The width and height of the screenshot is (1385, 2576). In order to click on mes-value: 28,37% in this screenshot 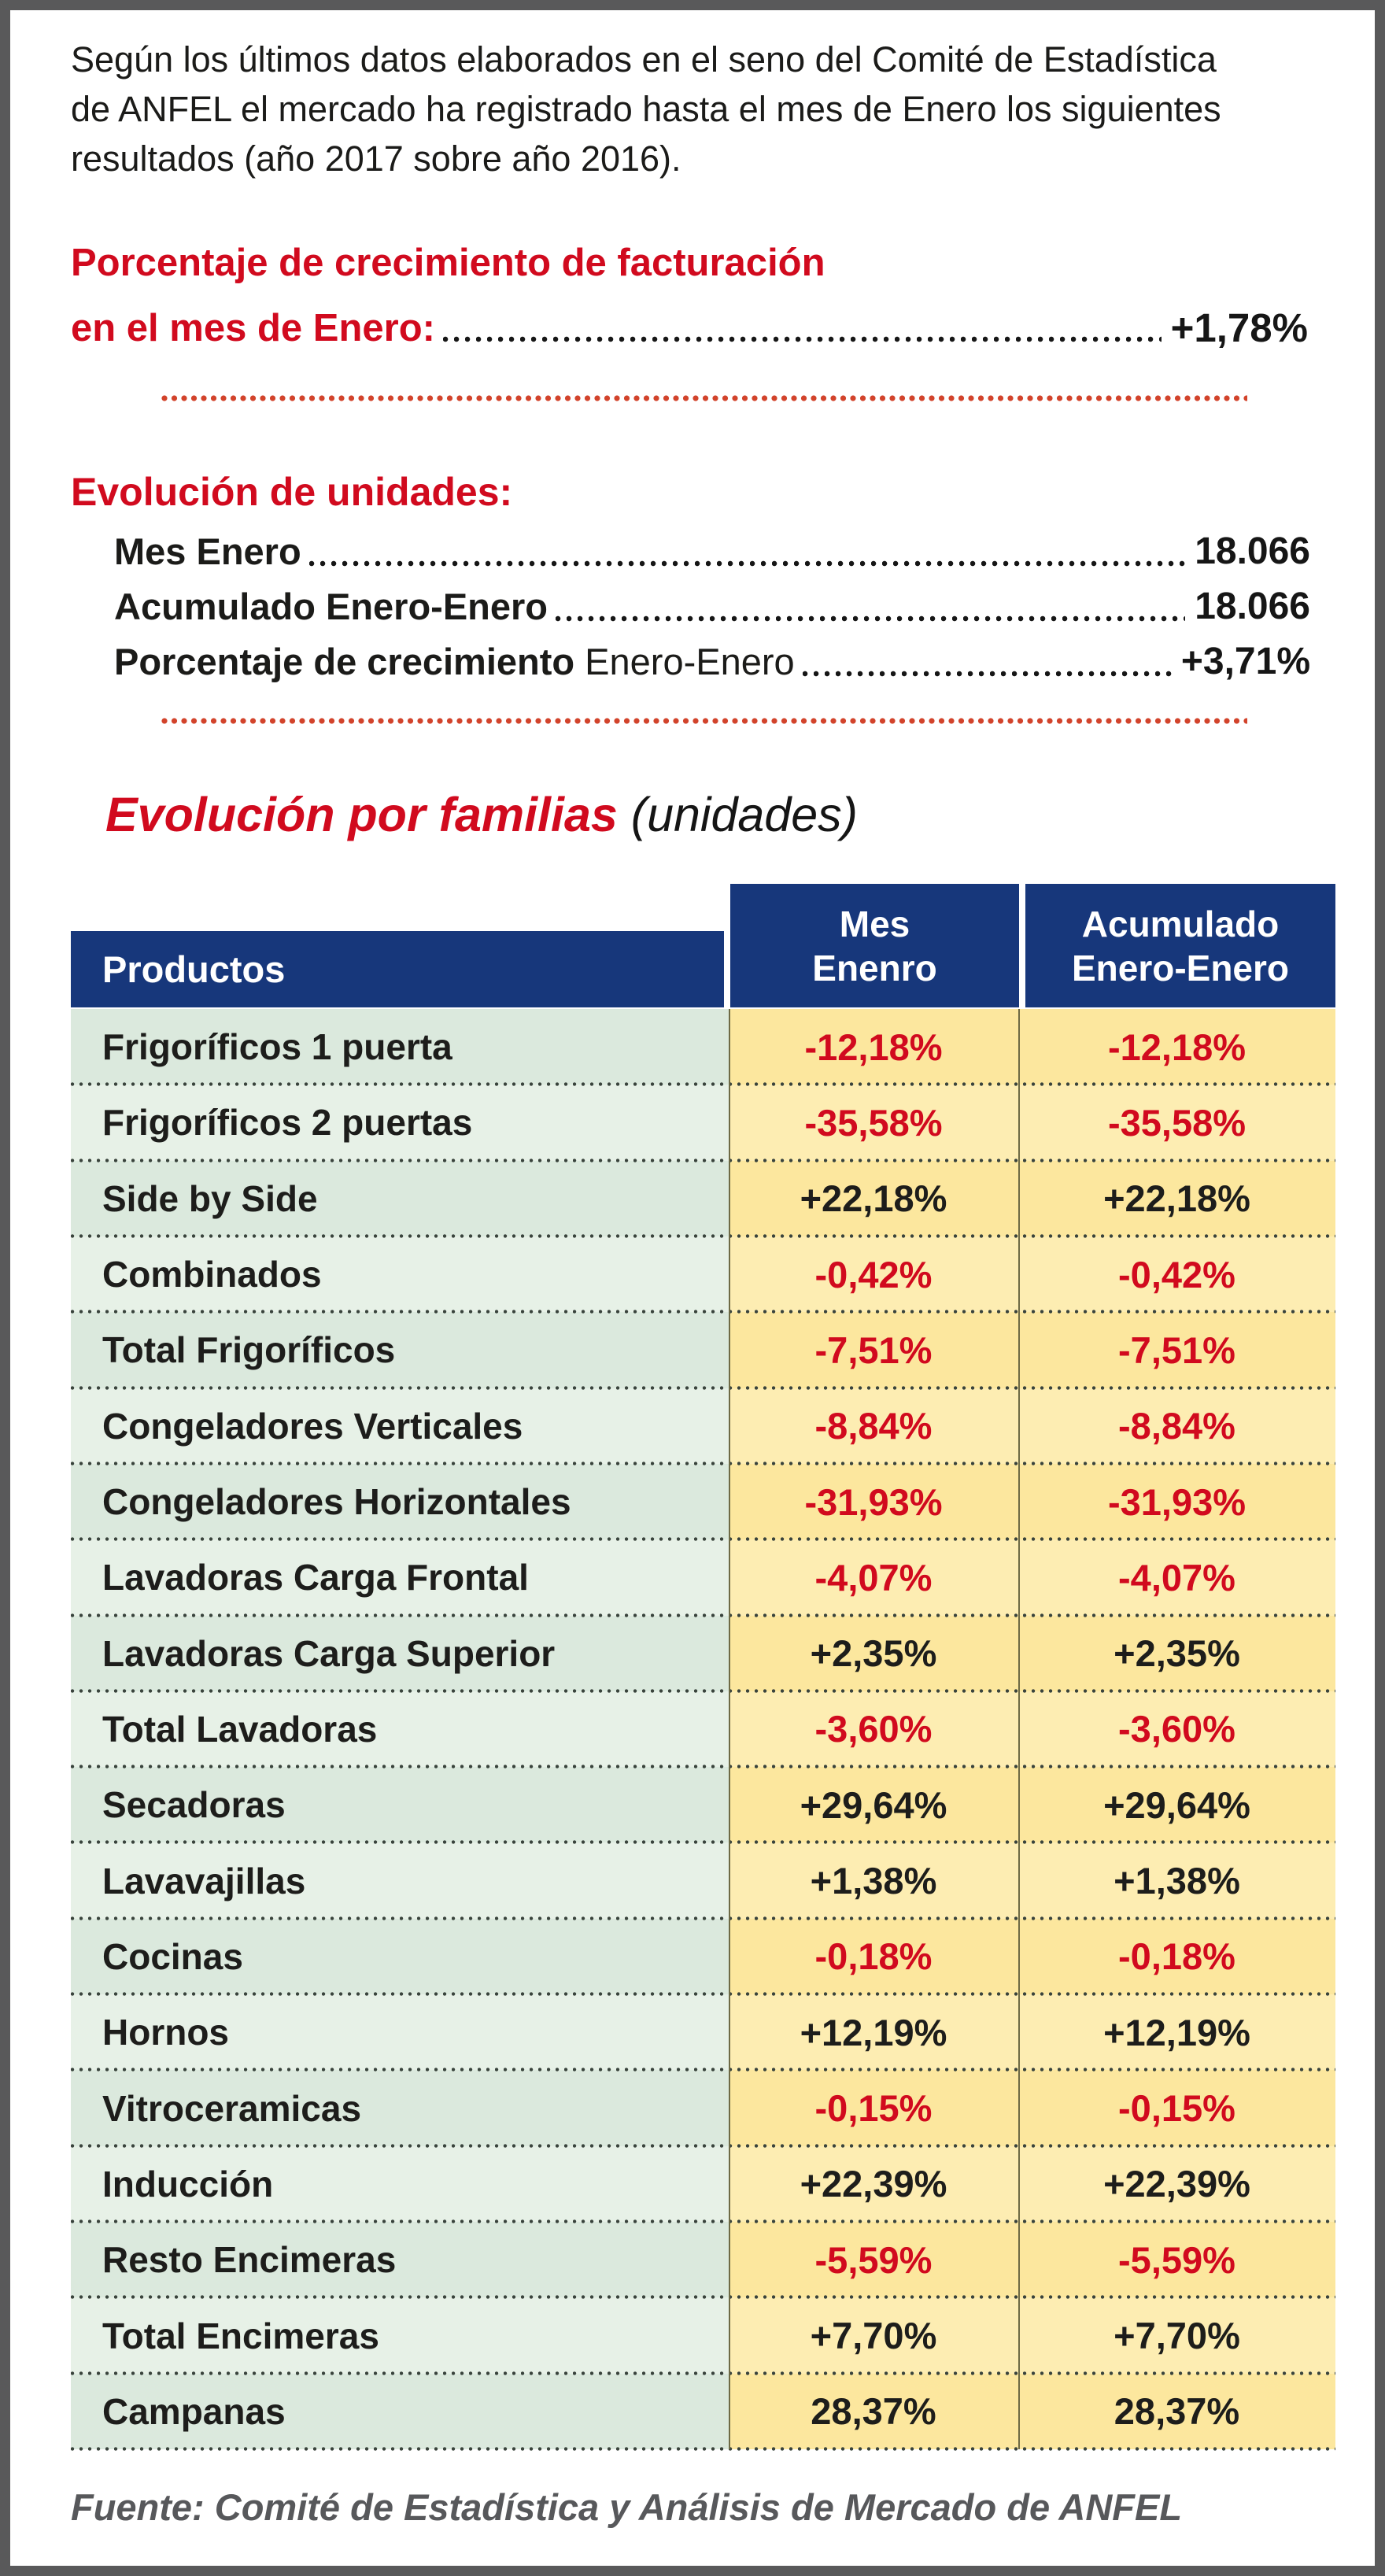, I will do `click(874, 2411)`.